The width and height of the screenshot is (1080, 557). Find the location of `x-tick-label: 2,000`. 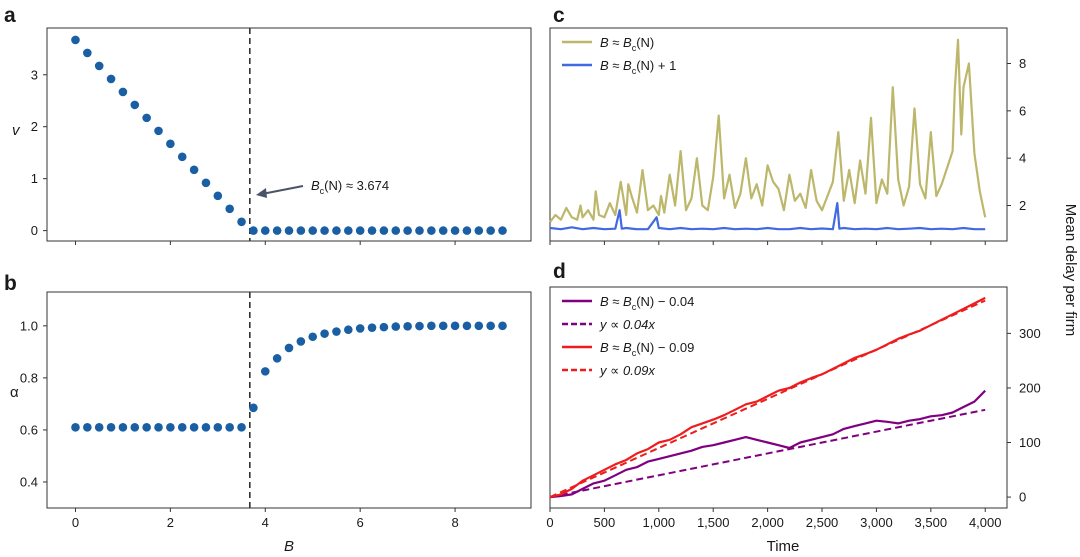

x-tick-label: 2,000 is located at coordinates (767, 522).